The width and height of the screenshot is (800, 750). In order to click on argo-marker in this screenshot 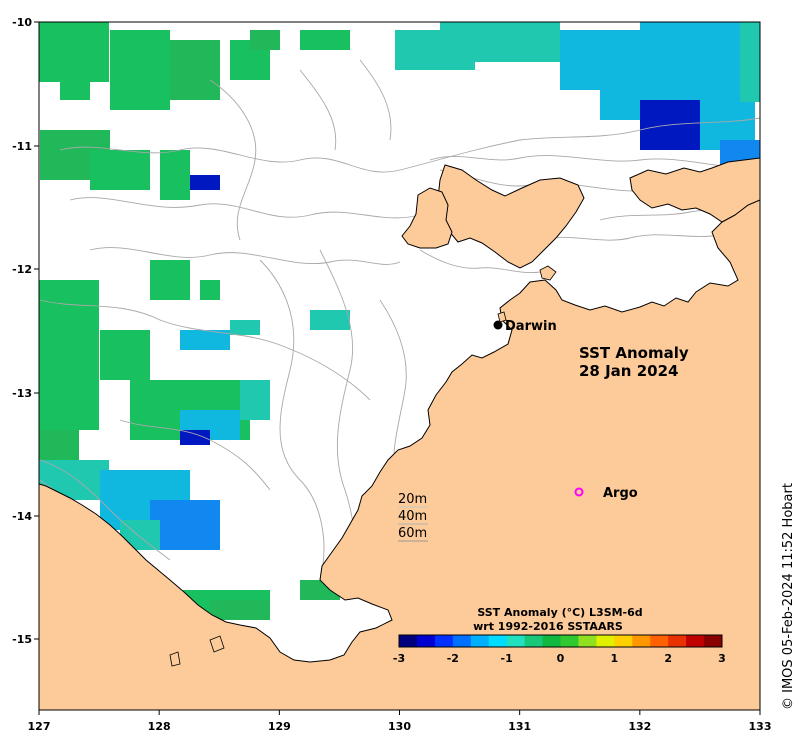, I will do `click(579, 492)`.